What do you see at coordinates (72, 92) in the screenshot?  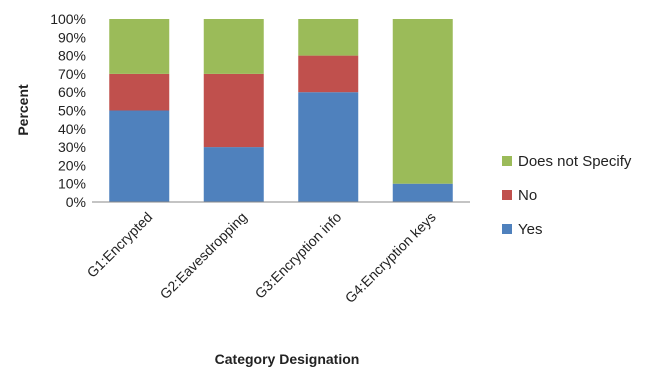 I see `y-tick-label: 60%` at bounding box center [72, 92].